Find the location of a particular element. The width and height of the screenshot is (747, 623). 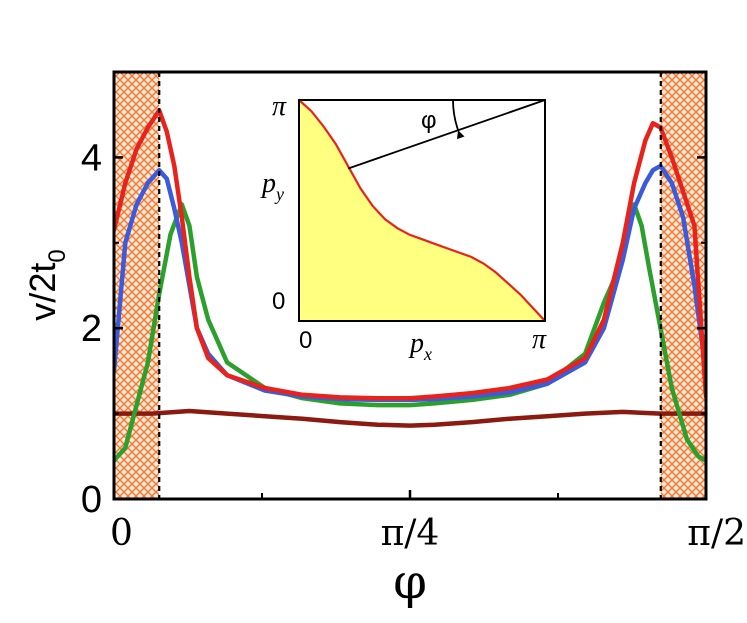

inset-frame is located at coordinates (422, 210).